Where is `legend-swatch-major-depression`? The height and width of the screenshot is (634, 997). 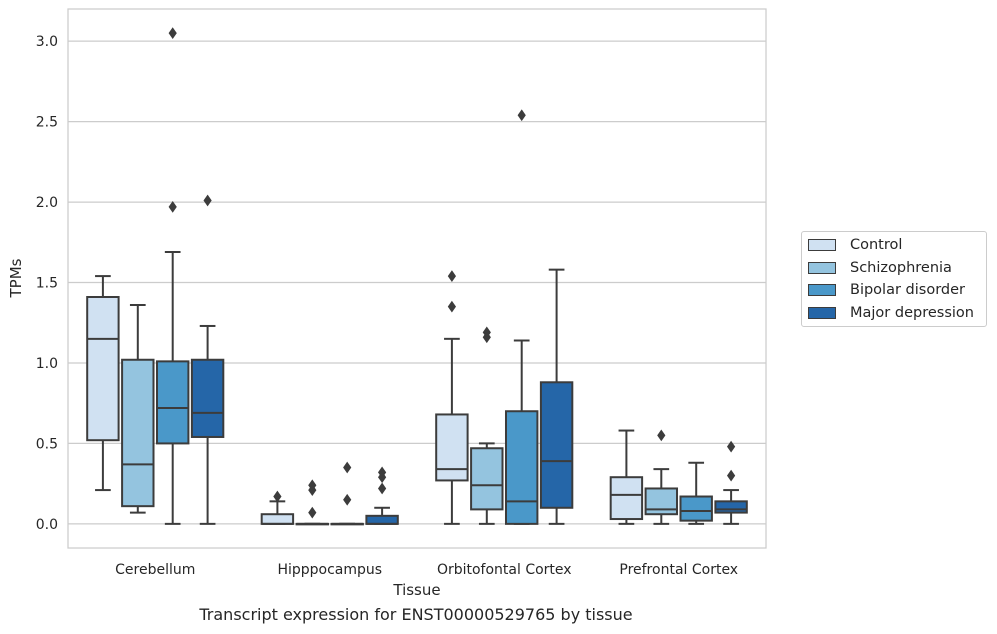 legend-swatch-major-depression is located at coordinates (822, 313).